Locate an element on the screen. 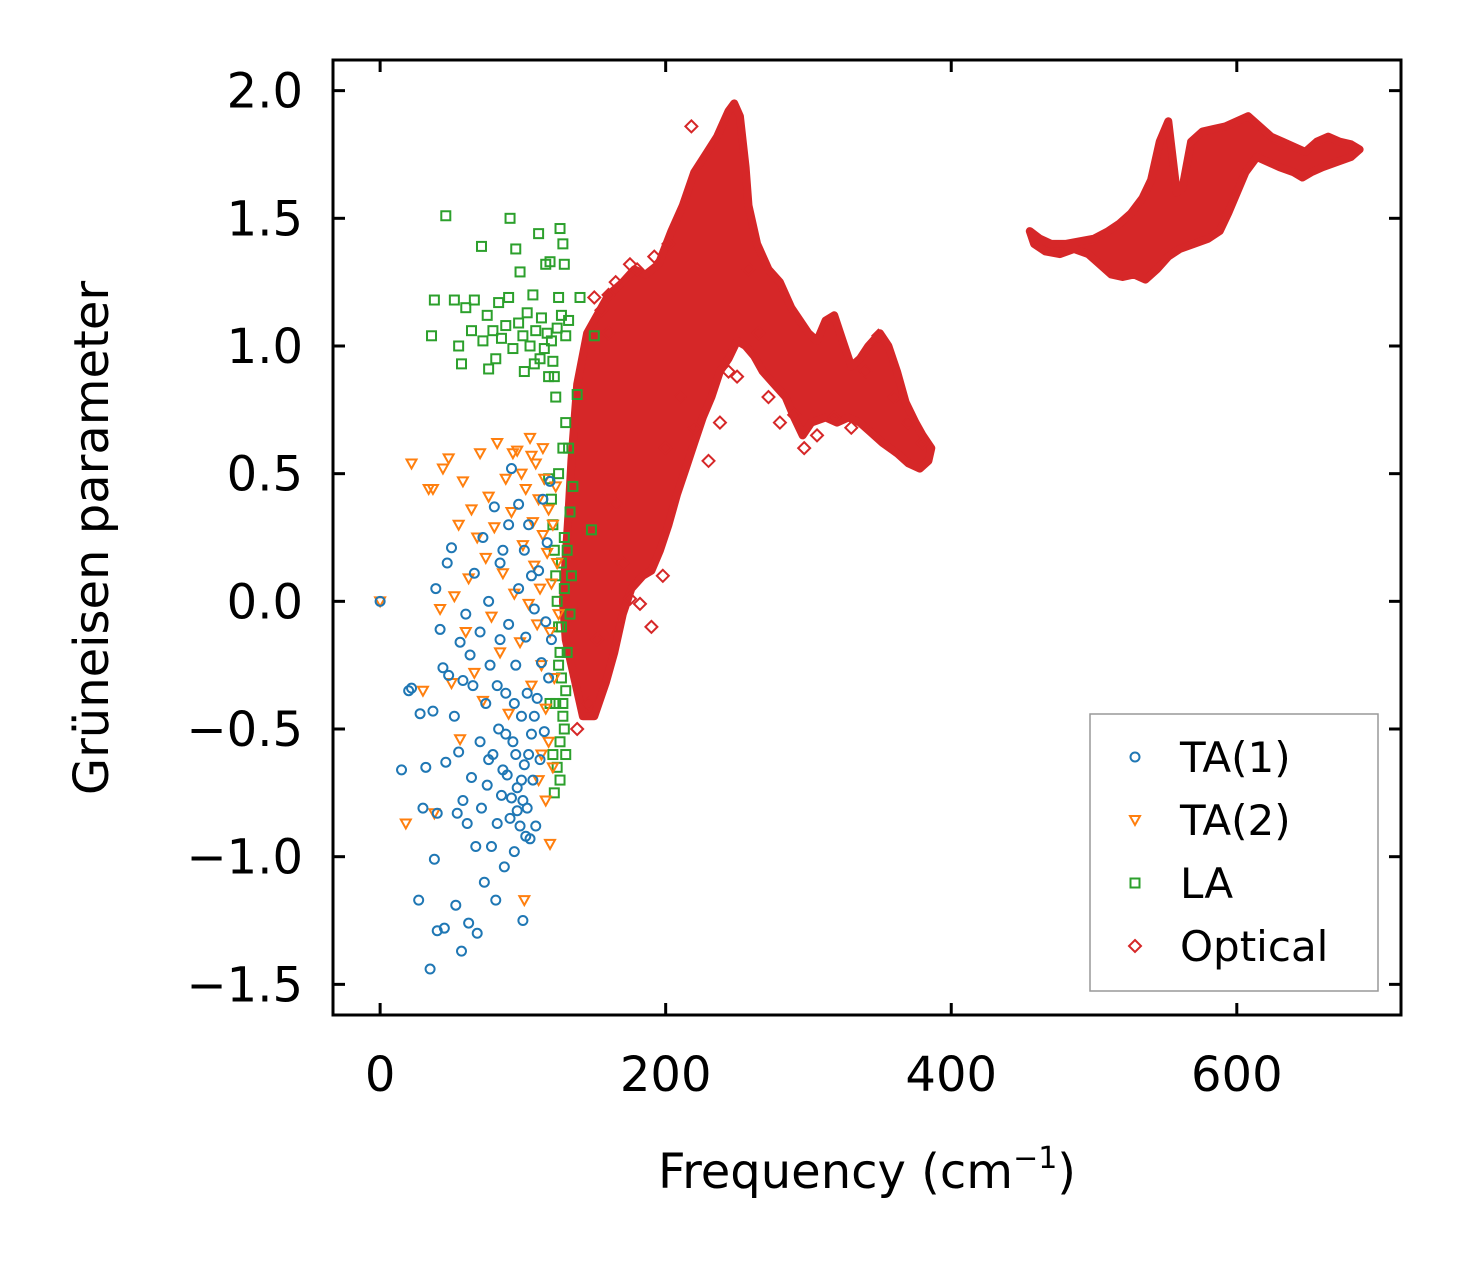  legend-marker-ta1 is located at coordinates (1135, 757).